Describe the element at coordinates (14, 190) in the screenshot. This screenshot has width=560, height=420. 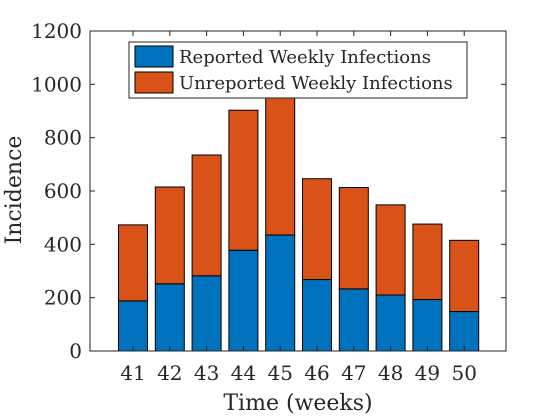
I see `y-axis-label: Incidence` at that location.